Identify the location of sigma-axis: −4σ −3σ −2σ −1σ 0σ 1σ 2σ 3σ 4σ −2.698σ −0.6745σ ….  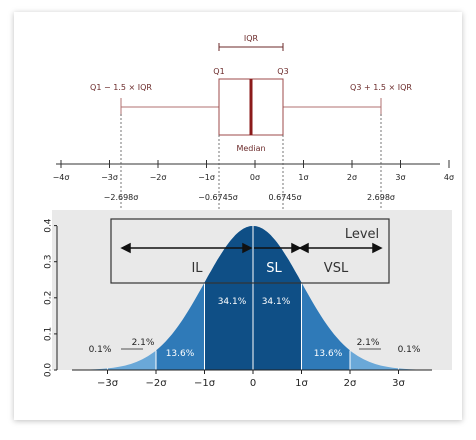
(253, 181).